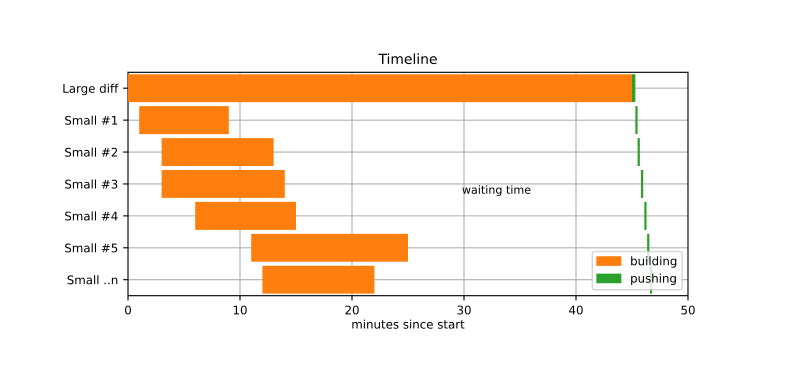 This screenshot has height=365, width=800. Describe the element at coordinates (653, 262) in the screenshot. I see `legend-label: building` at that location.